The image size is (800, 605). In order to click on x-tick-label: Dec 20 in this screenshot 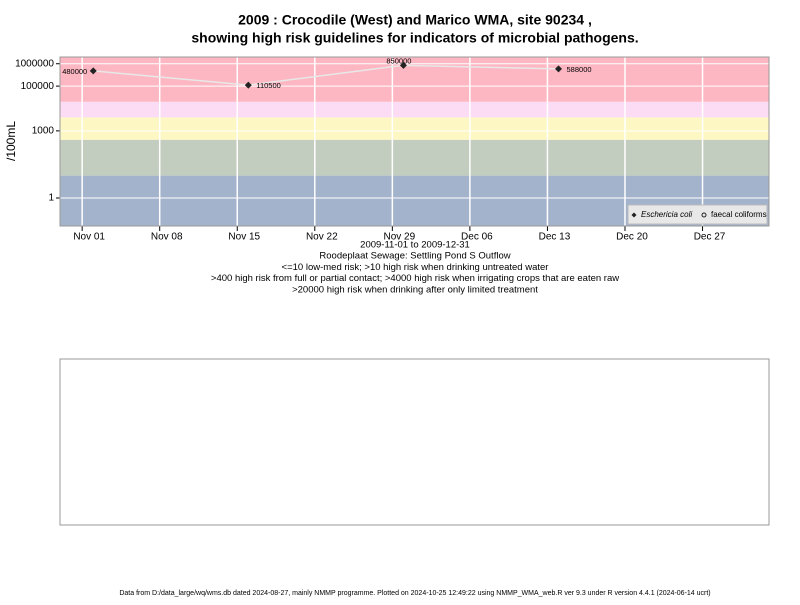, I will do `click(632, 237)`.